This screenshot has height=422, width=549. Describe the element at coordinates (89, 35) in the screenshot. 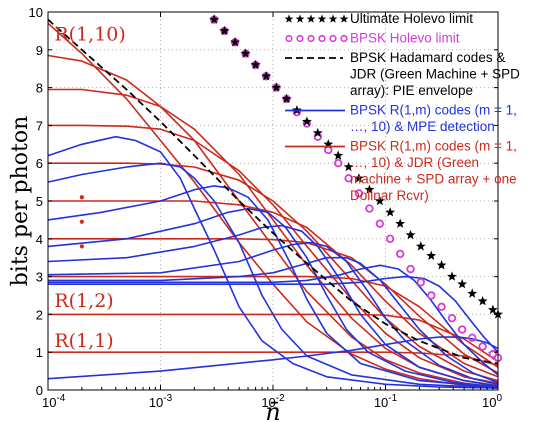

I see `code-annotation: R(1,10)` at that location.